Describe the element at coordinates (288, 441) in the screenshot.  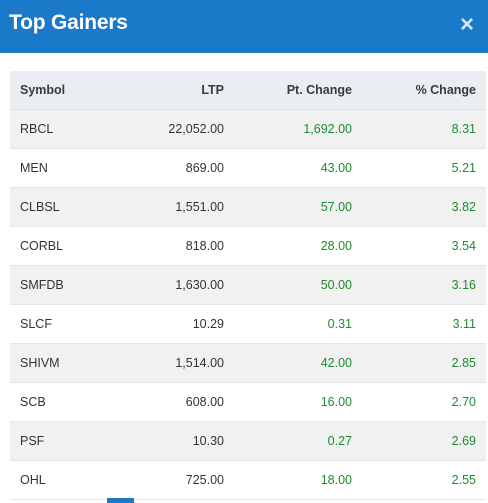
I see `pt-change-cell: 0.27` at that location.